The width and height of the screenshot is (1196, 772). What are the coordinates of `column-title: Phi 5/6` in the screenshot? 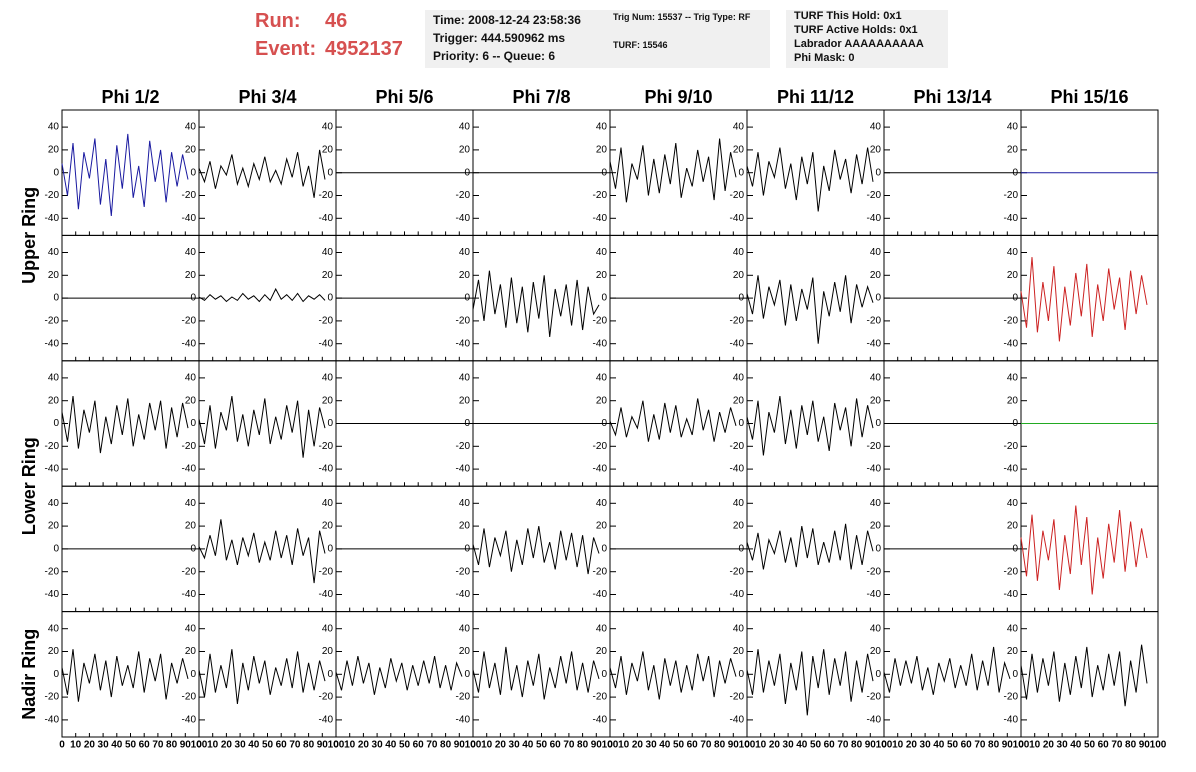 It's located at (404, 97).